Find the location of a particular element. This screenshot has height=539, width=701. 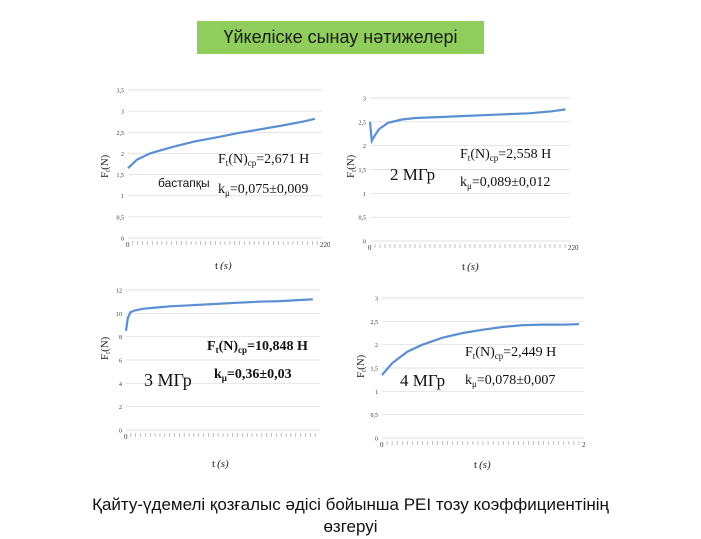

svg-text: kμ=0,089±0,012 is located at coordinates (505, 183).